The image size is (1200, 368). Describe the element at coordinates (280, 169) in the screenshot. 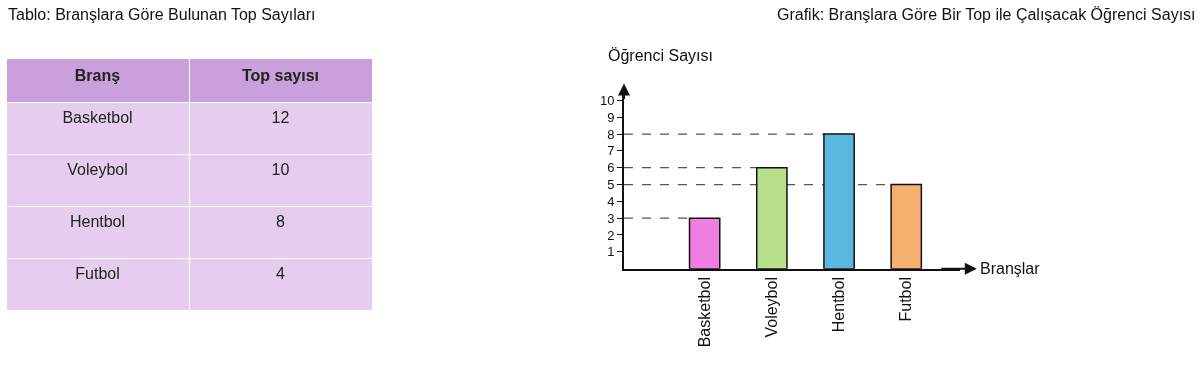

I see `data-label: 10` at that location.